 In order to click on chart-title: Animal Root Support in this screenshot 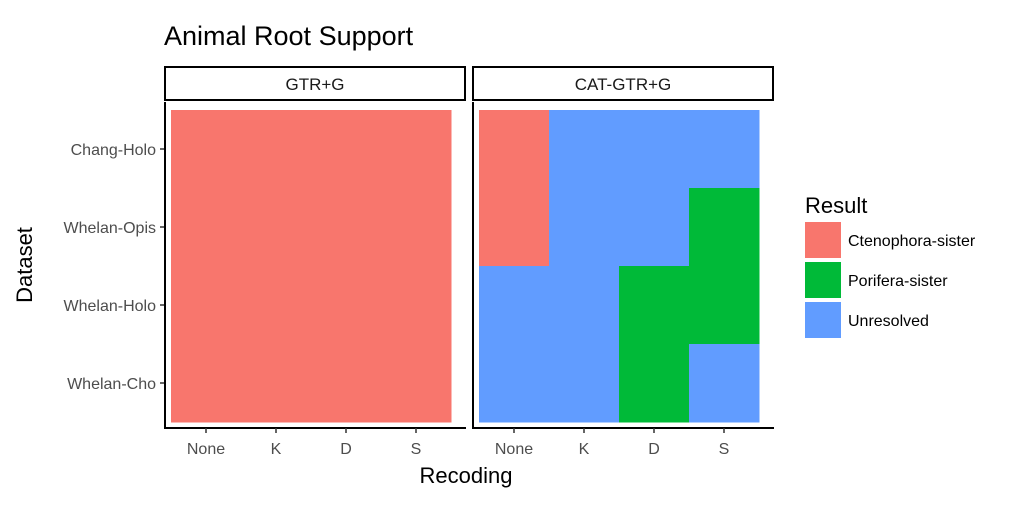, I will do `click(289, 36)`.